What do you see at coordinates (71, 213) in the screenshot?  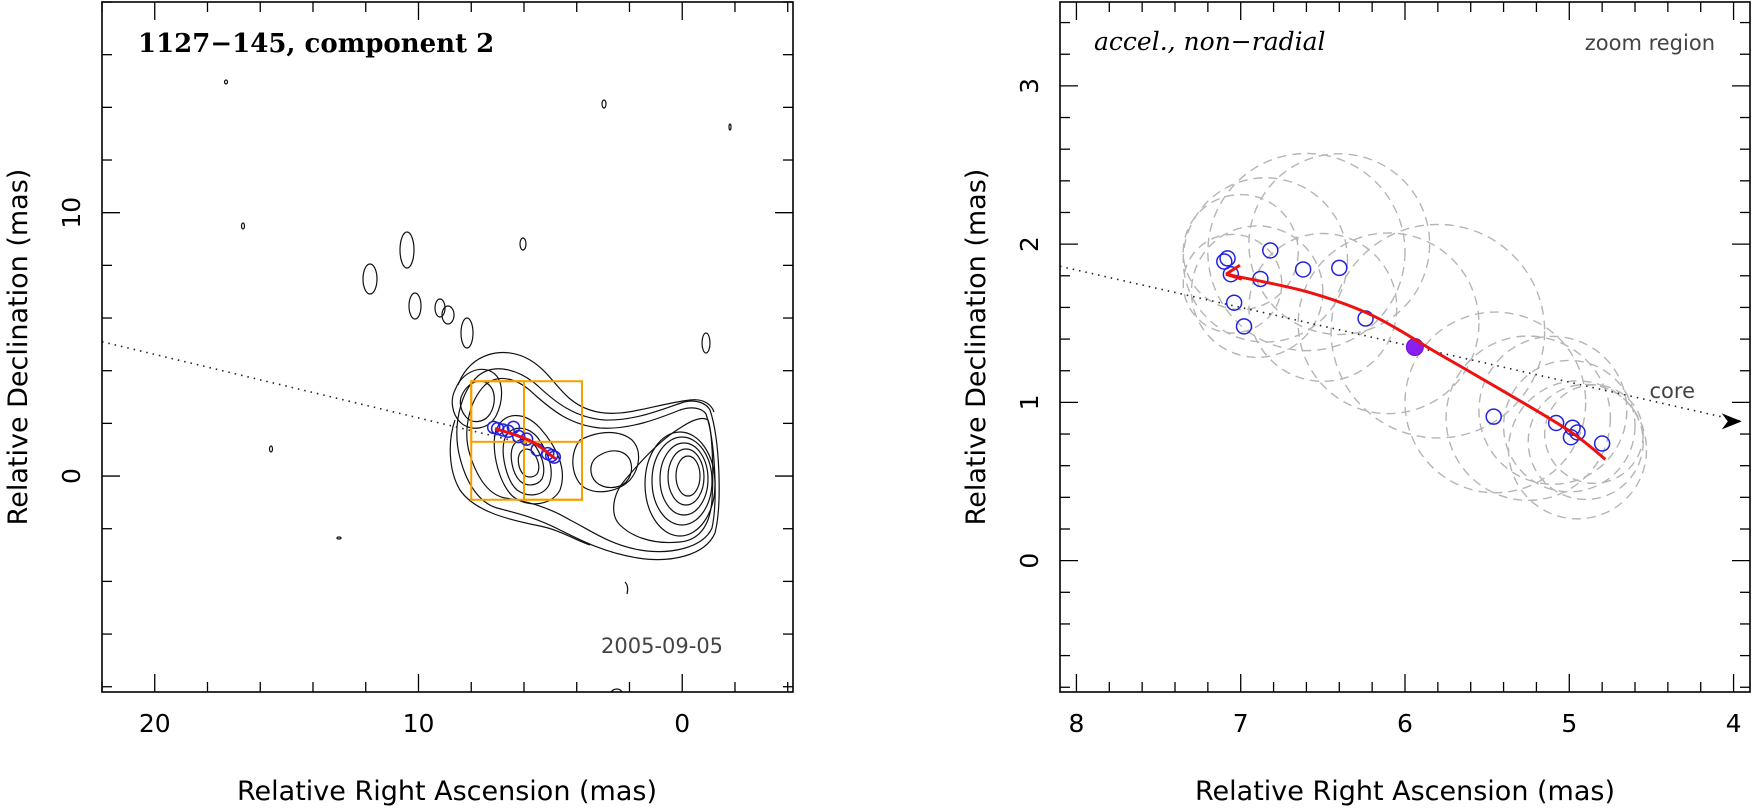 I see `left-y-tick-label: 10` at bounding box center [71, 213].